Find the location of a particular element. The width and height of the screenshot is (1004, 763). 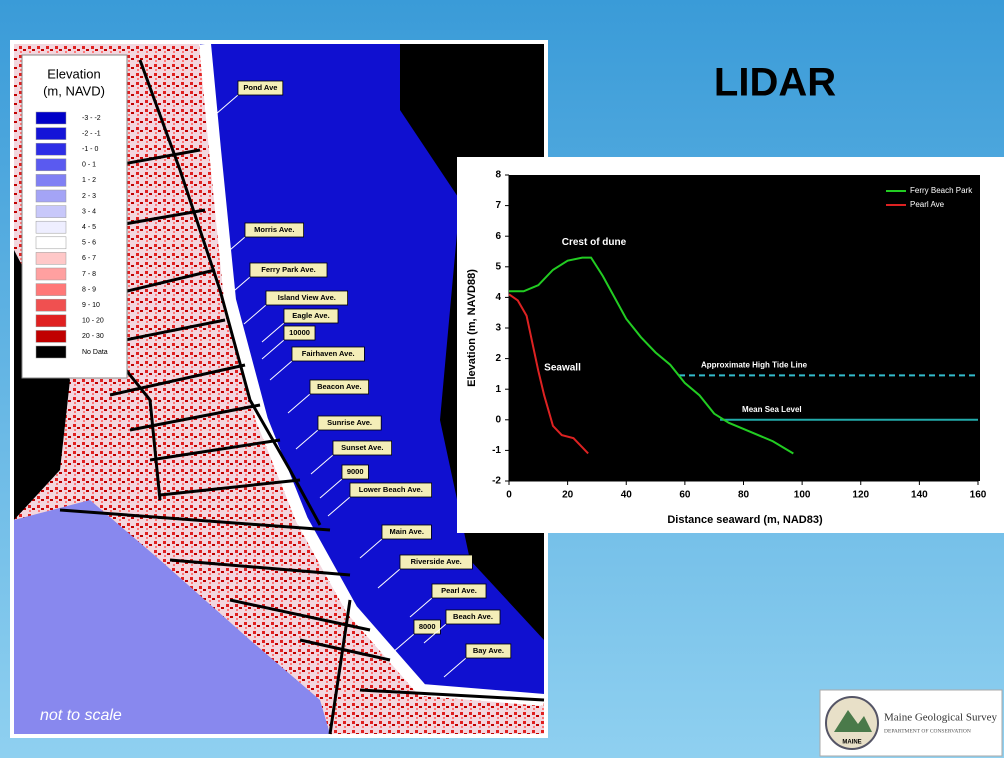

street-label: Island View Ave. is located at coordinates (307, 297).